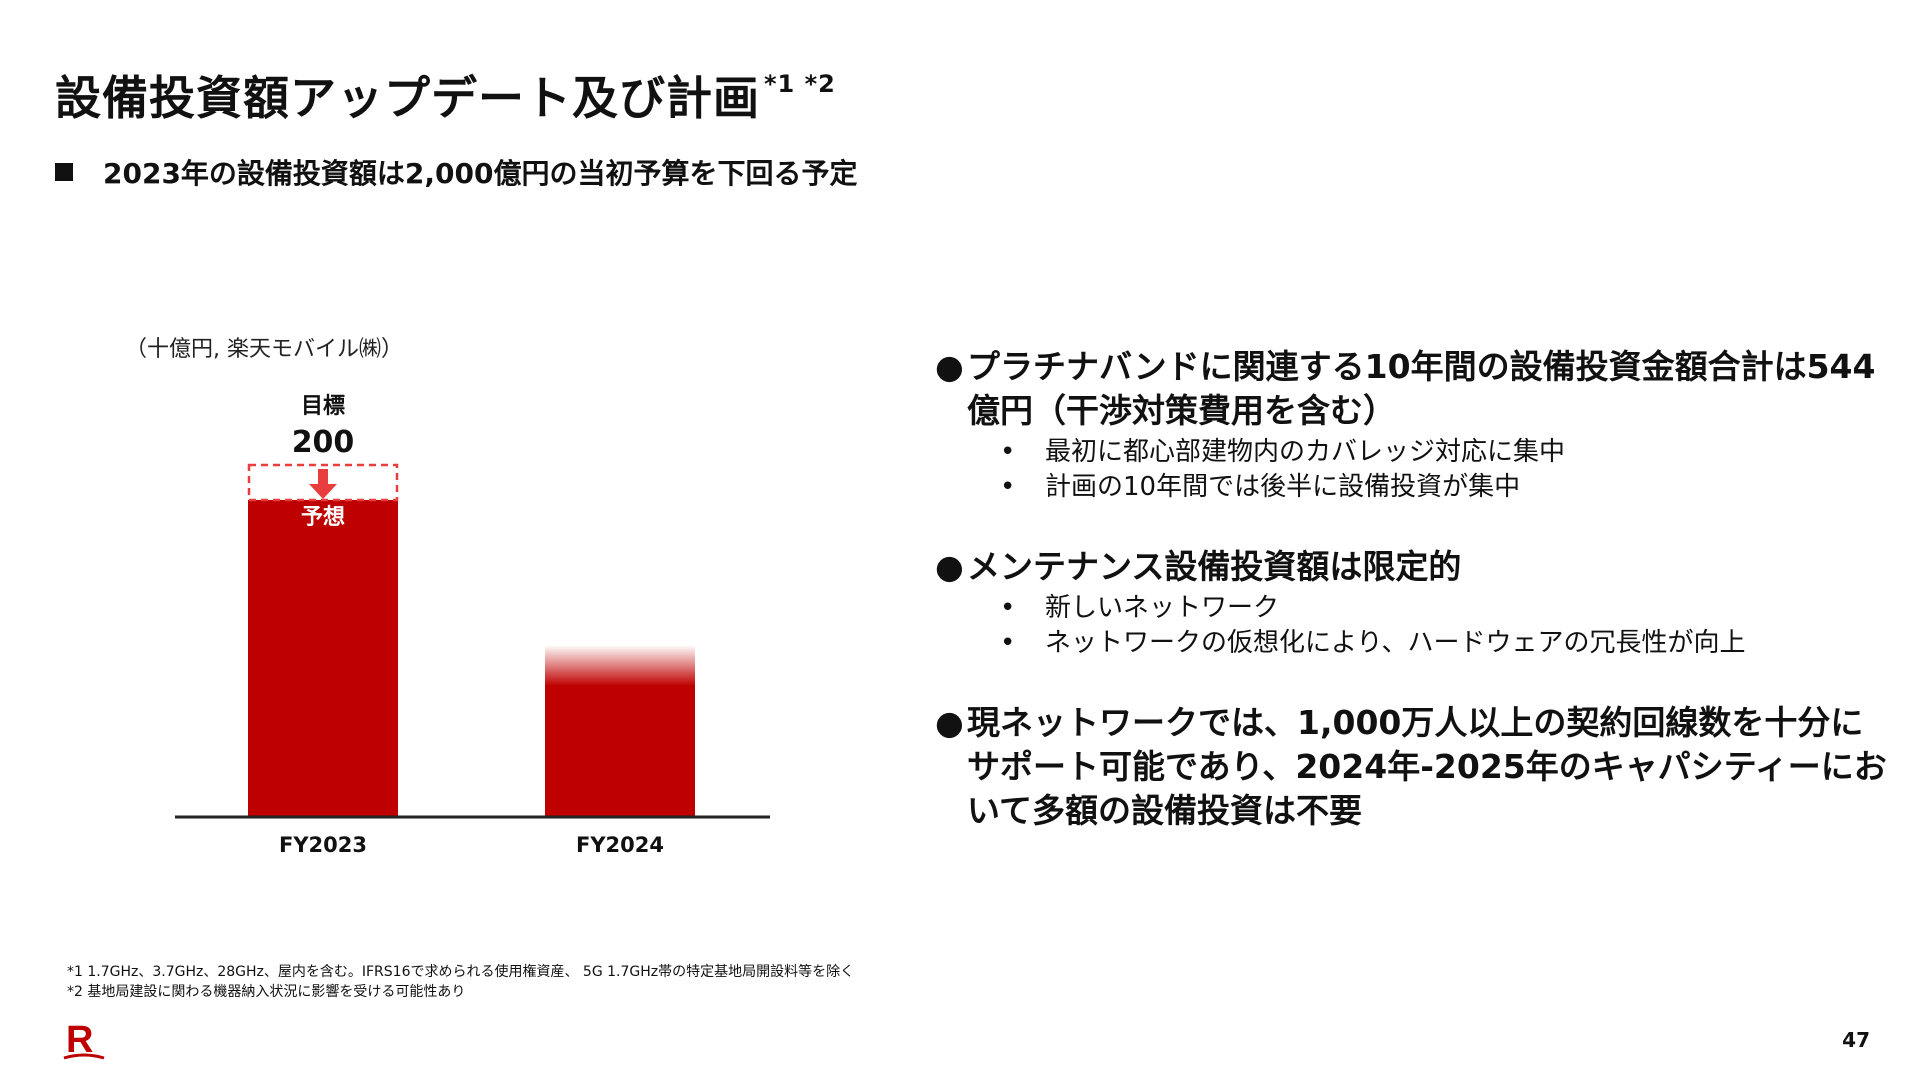 This screenshot has width=1920, height=1080. Describe the element at coordinates (64, 172) in the screenshot. I see `square-bullet-icon` at that location.